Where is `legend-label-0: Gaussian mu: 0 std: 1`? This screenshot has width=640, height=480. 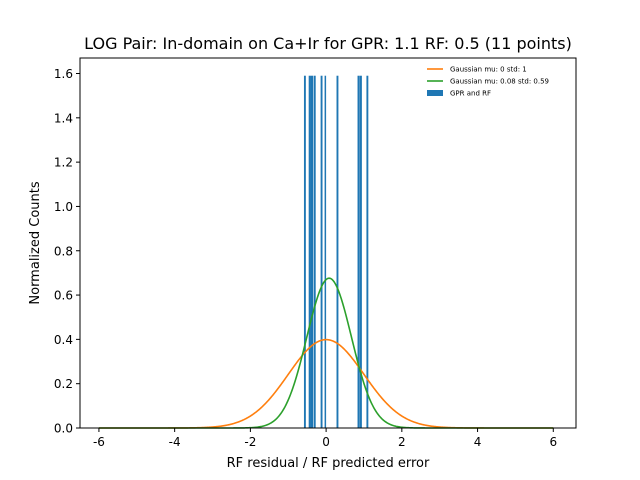
legend-label-0: Gaussian mu: 0 std: 1 is located at coordinates (488, 70).